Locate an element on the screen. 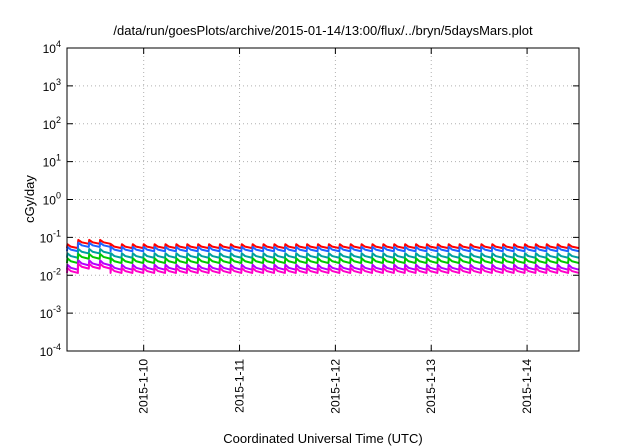  y-tick-label: 10⁻⁴ is located at coordinates (50, 350).